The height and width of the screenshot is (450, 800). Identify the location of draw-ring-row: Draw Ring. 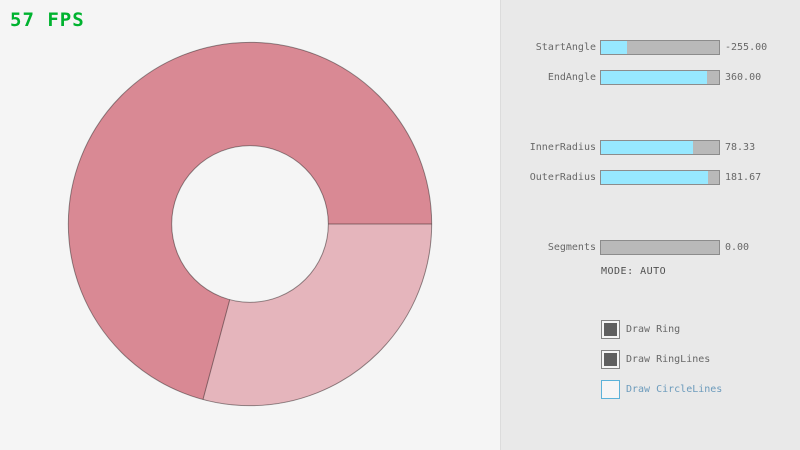
(640, 329).